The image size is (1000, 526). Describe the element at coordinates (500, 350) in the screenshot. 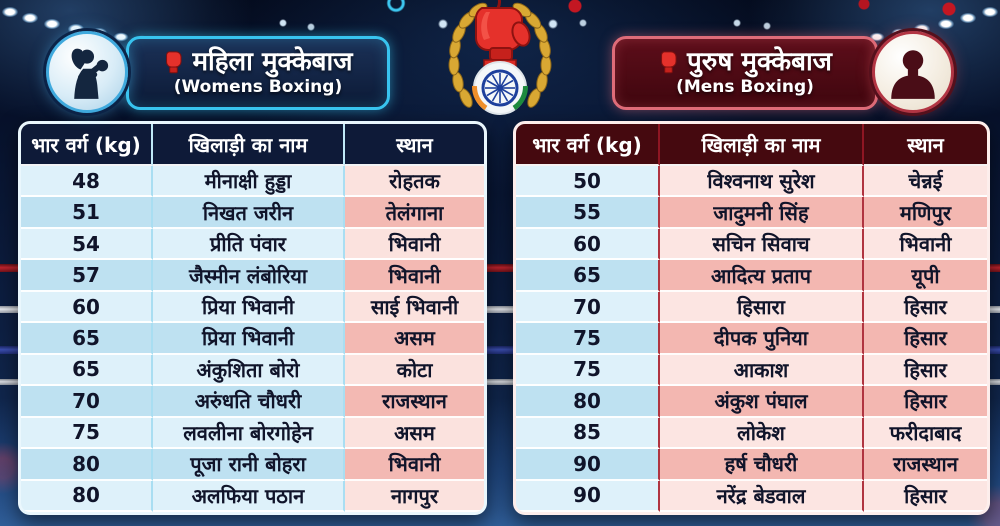

I see `ring-rope-blue` at that location.